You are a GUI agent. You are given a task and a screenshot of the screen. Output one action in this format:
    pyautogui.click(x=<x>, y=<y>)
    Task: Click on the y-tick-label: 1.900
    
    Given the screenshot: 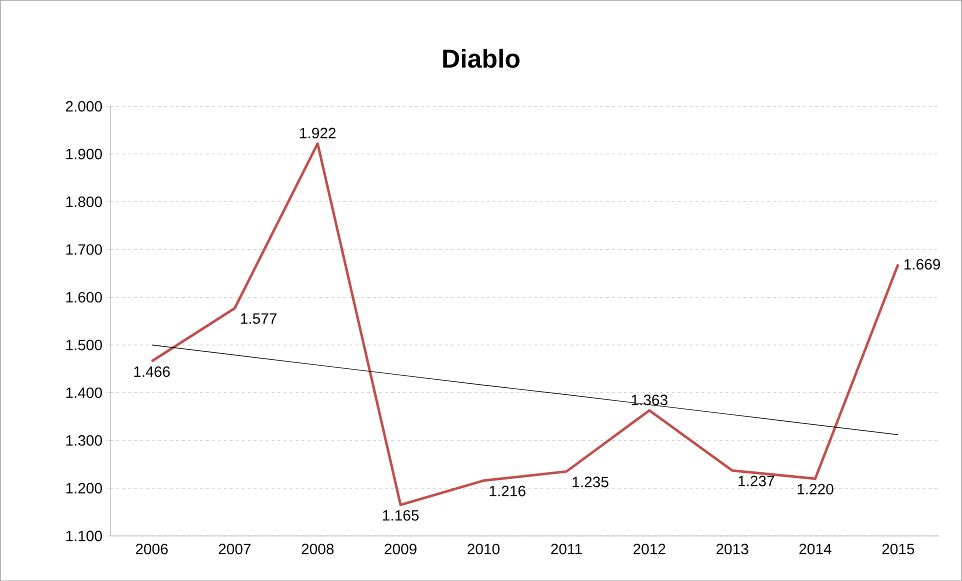 What is the action you would take?
    pyautogui.click(x=84, y=154)
    